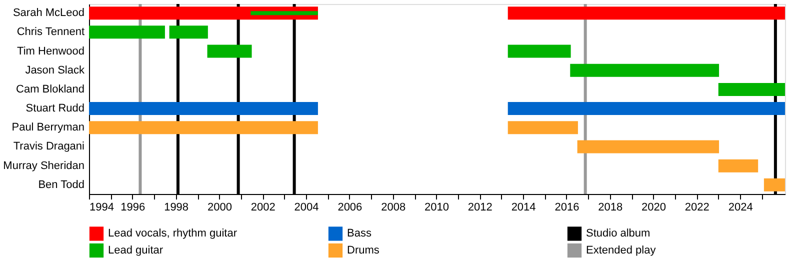 This screenshot has width=800, height=260. I want to click on legend-label: Drums, so click(363, 250).